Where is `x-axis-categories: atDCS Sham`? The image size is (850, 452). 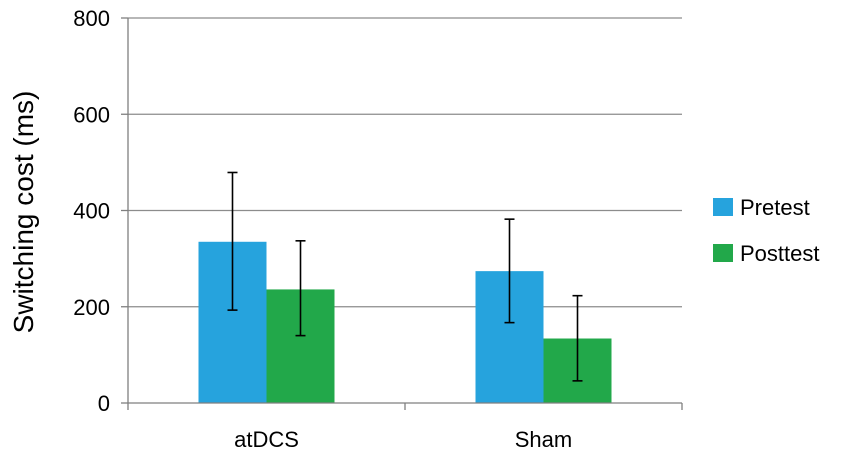 x-axis-categories: atDCS Sham is located at coordinates (403, 439).